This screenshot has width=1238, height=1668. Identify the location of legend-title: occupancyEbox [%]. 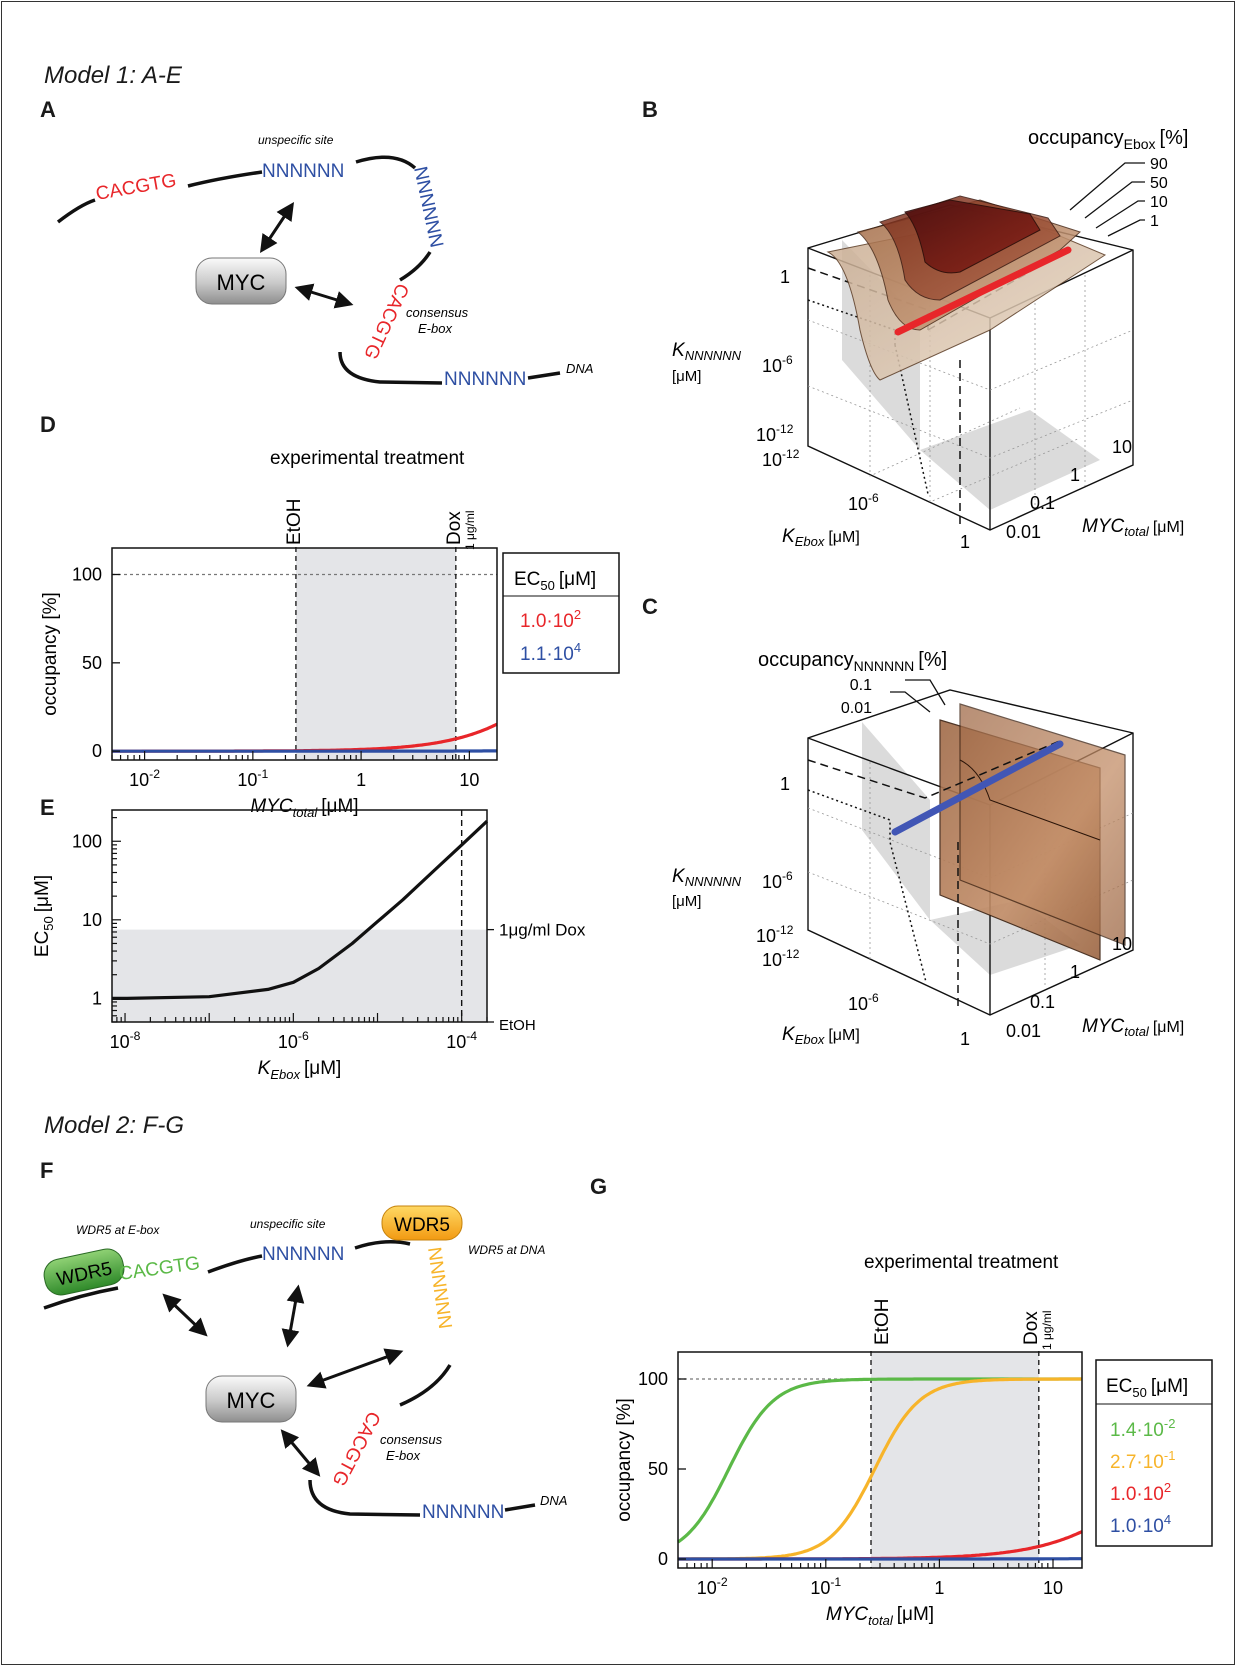
(1108, 139).